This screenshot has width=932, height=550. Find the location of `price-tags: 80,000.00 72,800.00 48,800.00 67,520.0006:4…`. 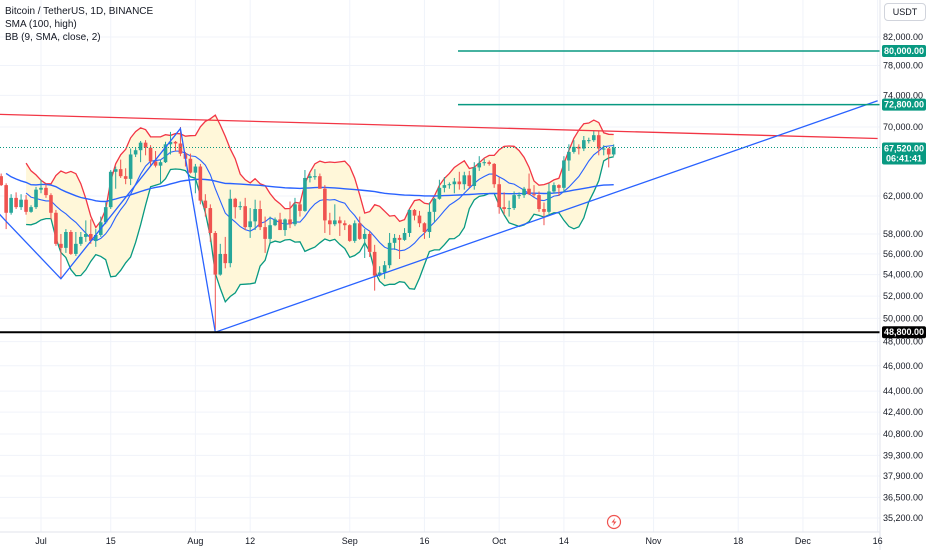

price-tags: 80,000.00 72,800.00 48,800.00 67,520.0006:4… is located at coordinates (904, 192).